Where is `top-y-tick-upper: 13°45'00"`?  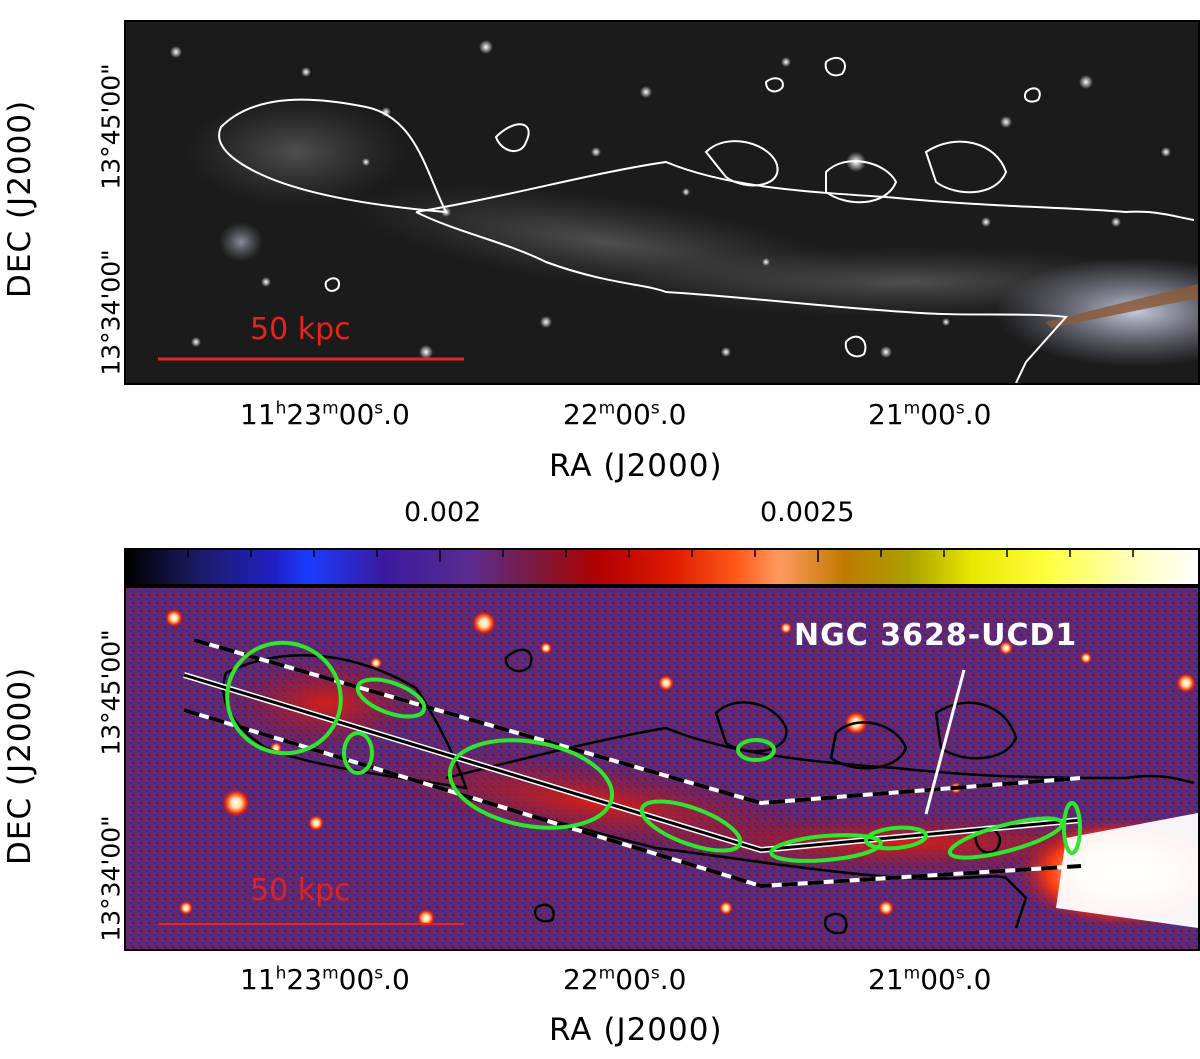
top-y-tick-upper: 13°45'00" is located at coordinates (111, 126).